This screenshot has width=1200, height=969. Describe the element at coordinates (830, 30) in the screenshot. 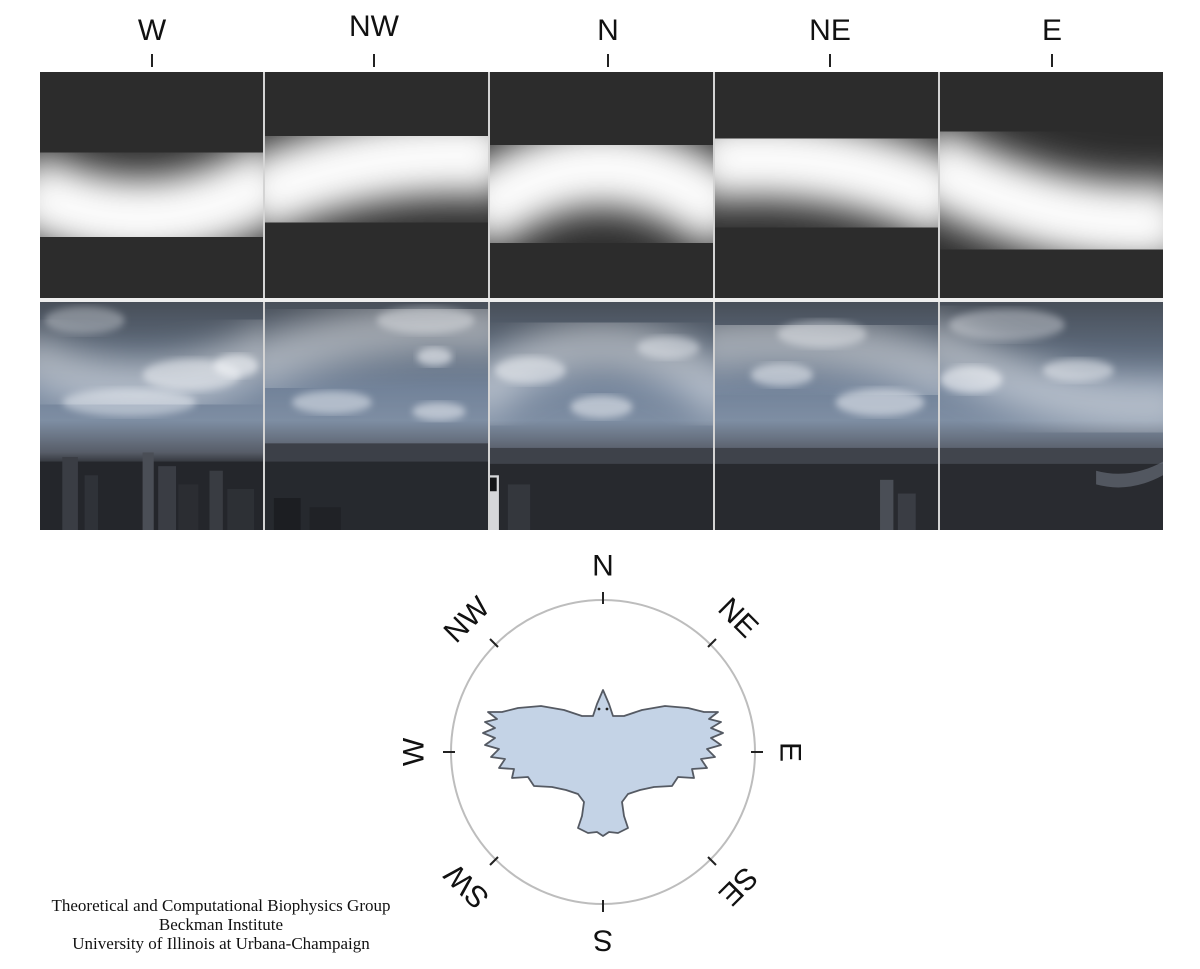

I see `top-label-ne: NE` at that location.